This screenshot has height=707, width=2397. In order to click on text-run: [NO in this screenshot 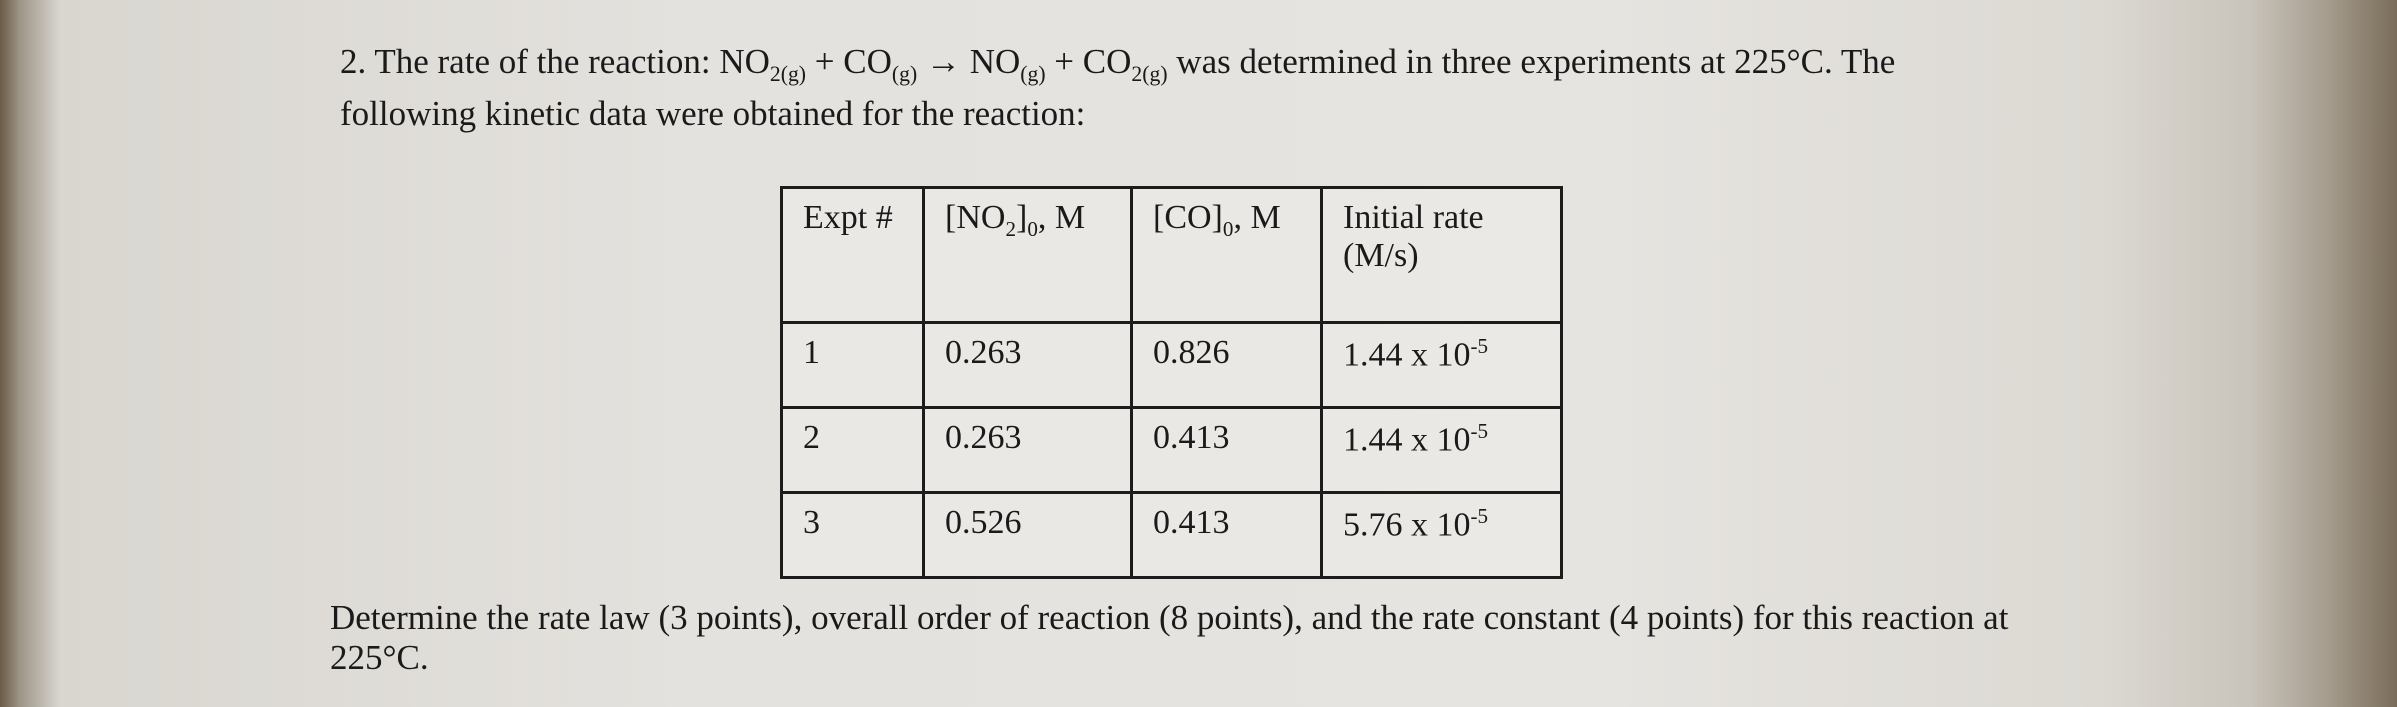, I will do `click(975, 217)`.